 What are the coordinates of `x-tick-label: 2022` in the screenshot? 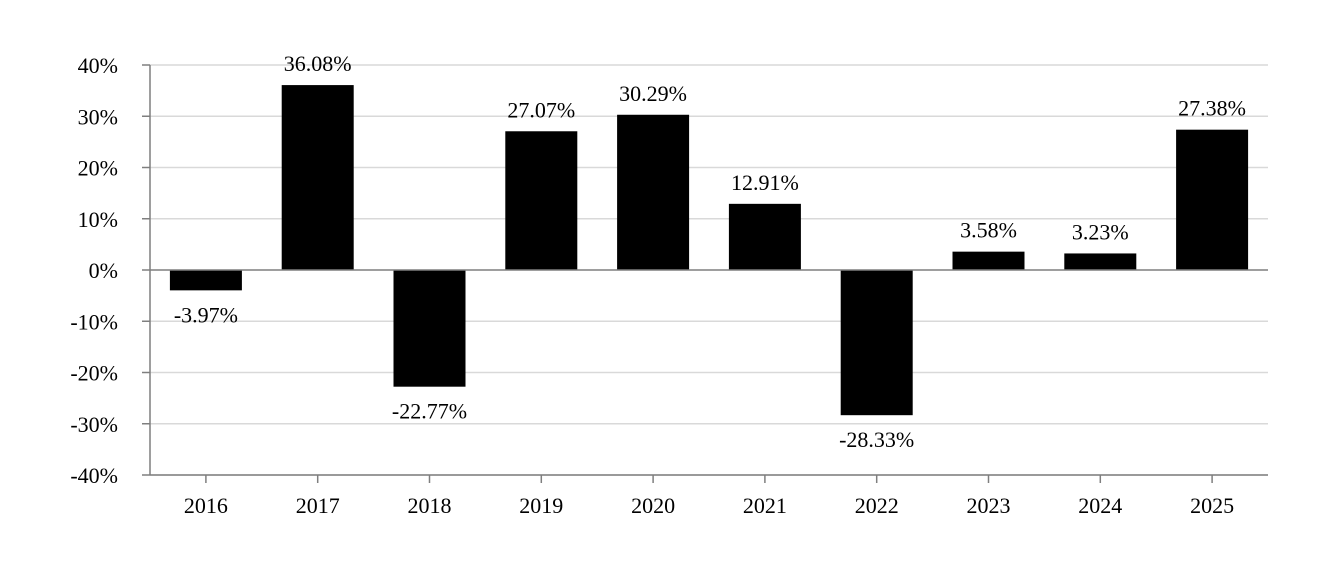 It's located at (877, 505).